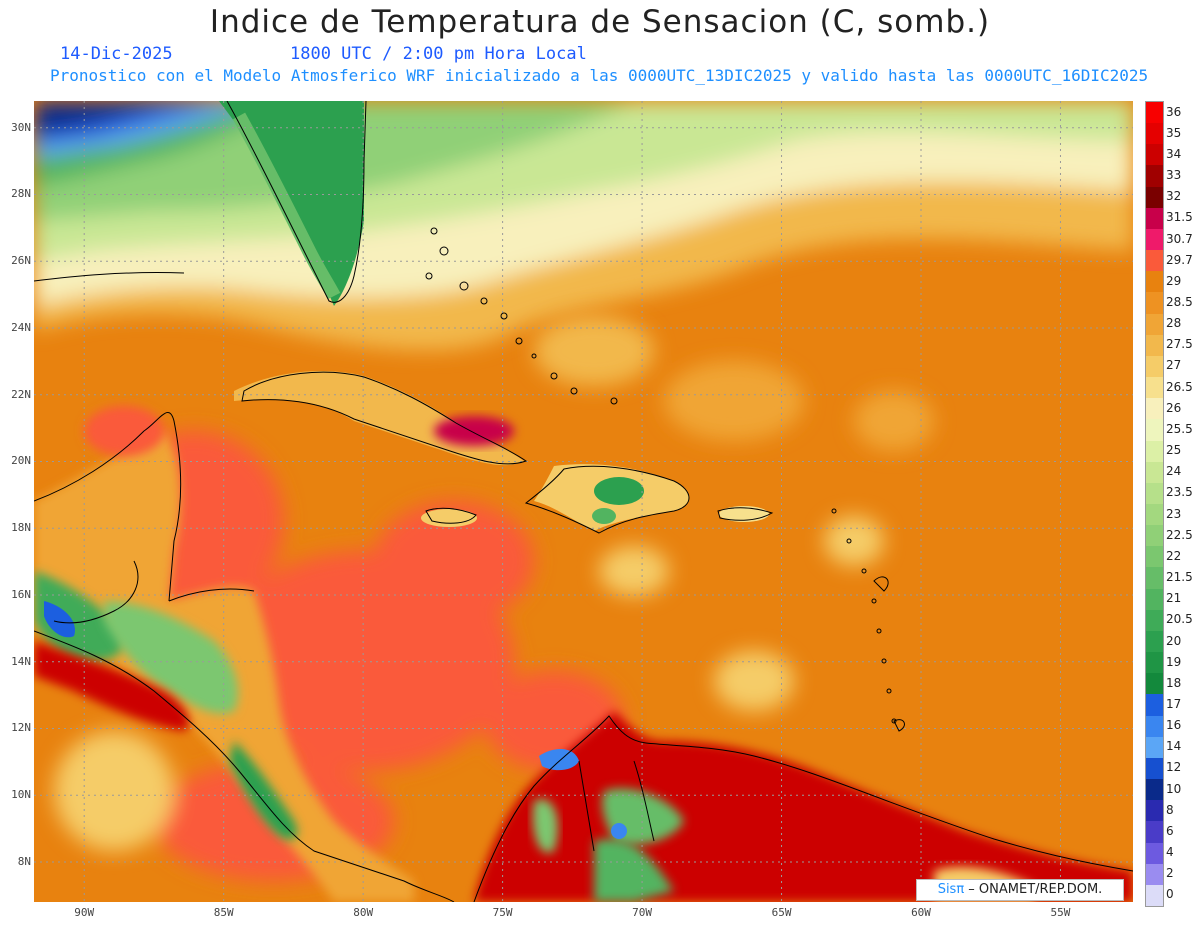 The width and height of the screenshot is (1200, 927). What do you see at coordinates (291, 203) in the screenshot?
I see `florida-land` at bounding box center [291, 203].